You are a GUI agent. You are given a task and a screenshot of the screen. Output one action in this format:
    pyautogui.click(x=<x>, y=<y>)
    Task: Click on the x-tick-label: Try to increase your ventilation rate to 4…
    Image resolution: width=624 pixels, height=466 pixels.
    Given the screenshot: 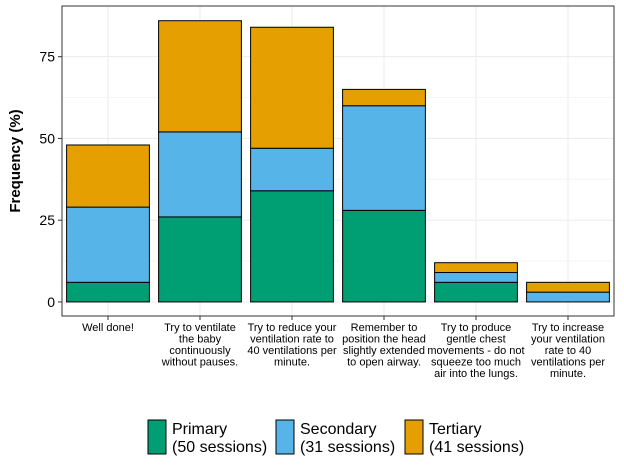 What is the action you would take?
    pyautogui.click(x=568, y=351)
    